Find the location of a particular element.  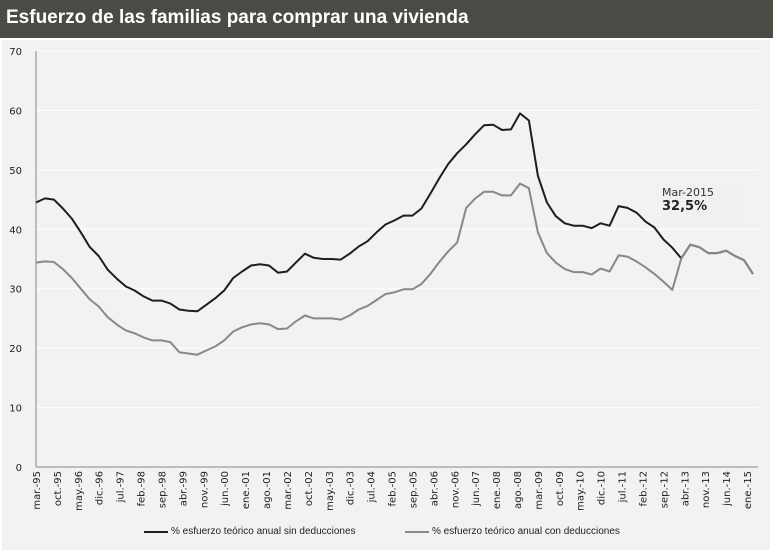

x-tick-label: jul.-04 is located at coordinates (372, 487).